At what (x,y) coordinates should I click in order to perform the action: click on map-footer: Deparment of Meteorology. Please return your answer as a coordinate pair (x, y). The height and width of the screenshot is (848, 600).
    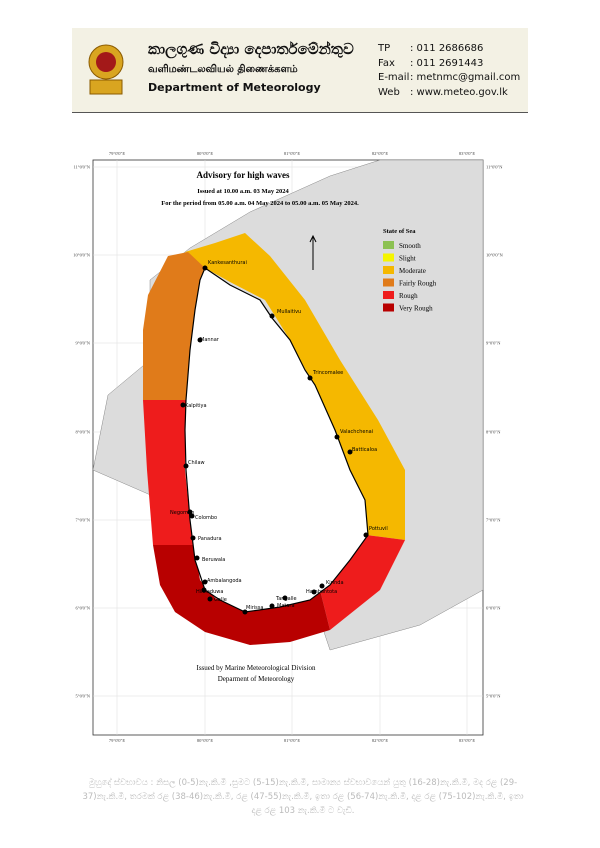
    Looking at the image, I should click on (256, 679).